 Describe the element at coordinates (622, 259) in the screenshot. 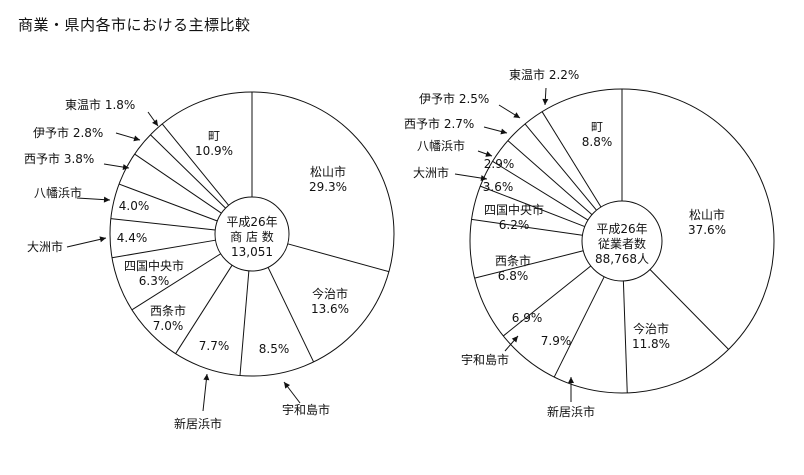

I see `pie-1-center-label: 88,768人` at that location.